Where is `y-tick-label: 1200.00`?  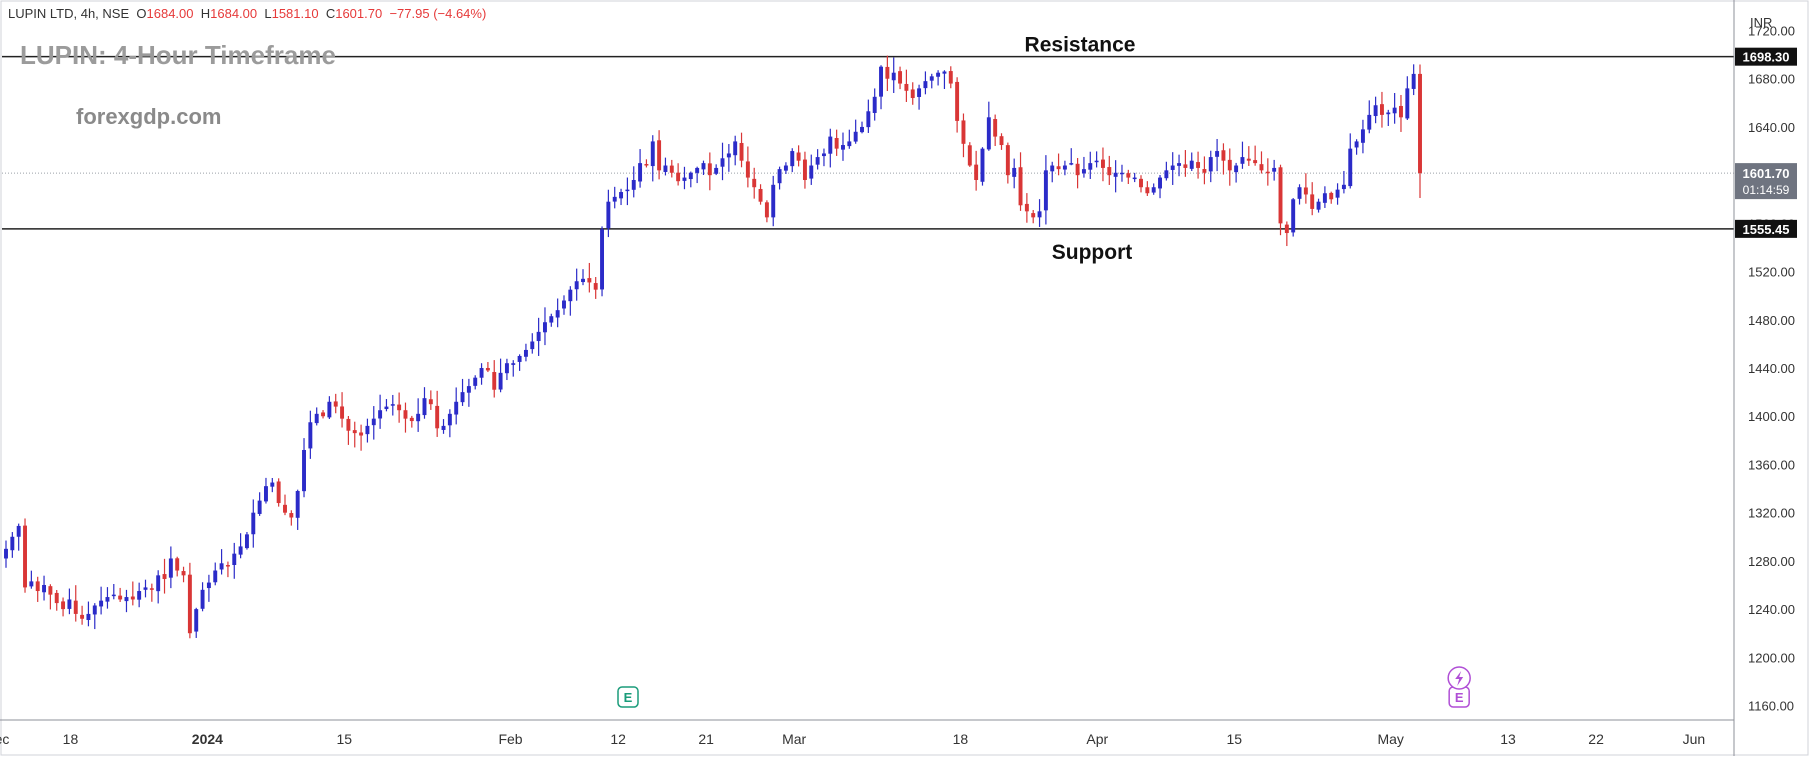
y-tick-label: 1200.00 is located at coordinates (1771, 657).